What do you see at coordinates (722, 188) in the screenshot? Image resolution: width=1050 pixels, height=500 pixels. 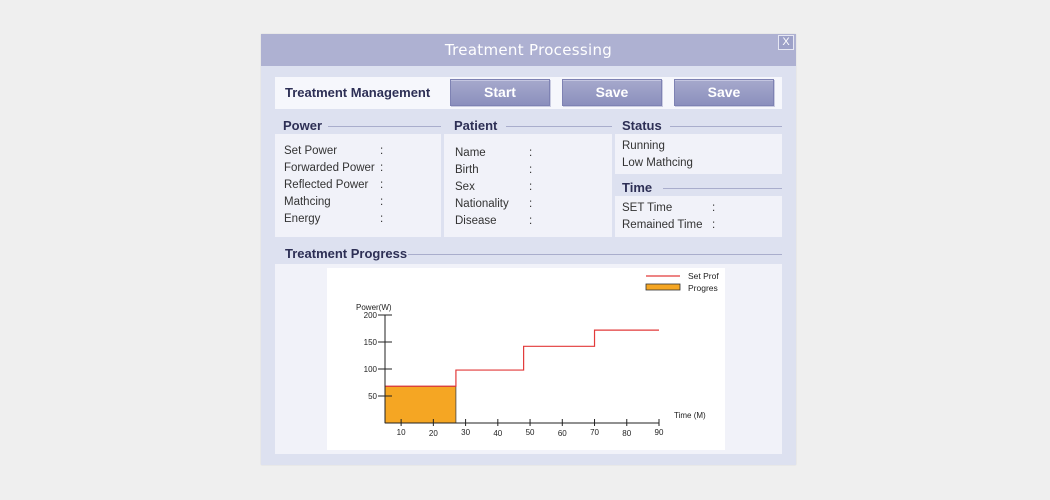 I see `time-divider` at bounding box center [722, 188].